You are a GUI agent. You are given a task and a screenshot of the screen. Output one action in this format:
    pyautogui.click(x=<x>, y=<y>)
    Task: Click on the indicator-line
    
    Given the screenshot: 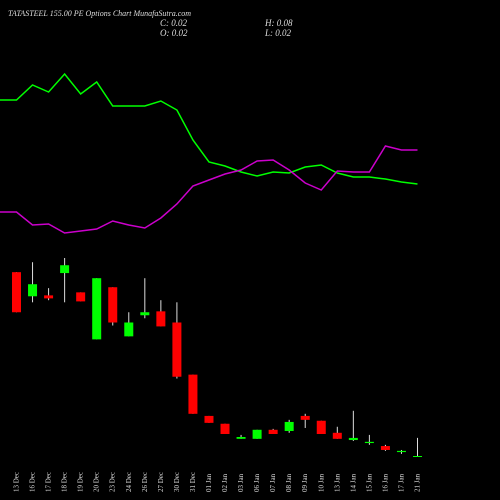 What is the action you would take?
    pyautogui.click(x=209, y=189)
    